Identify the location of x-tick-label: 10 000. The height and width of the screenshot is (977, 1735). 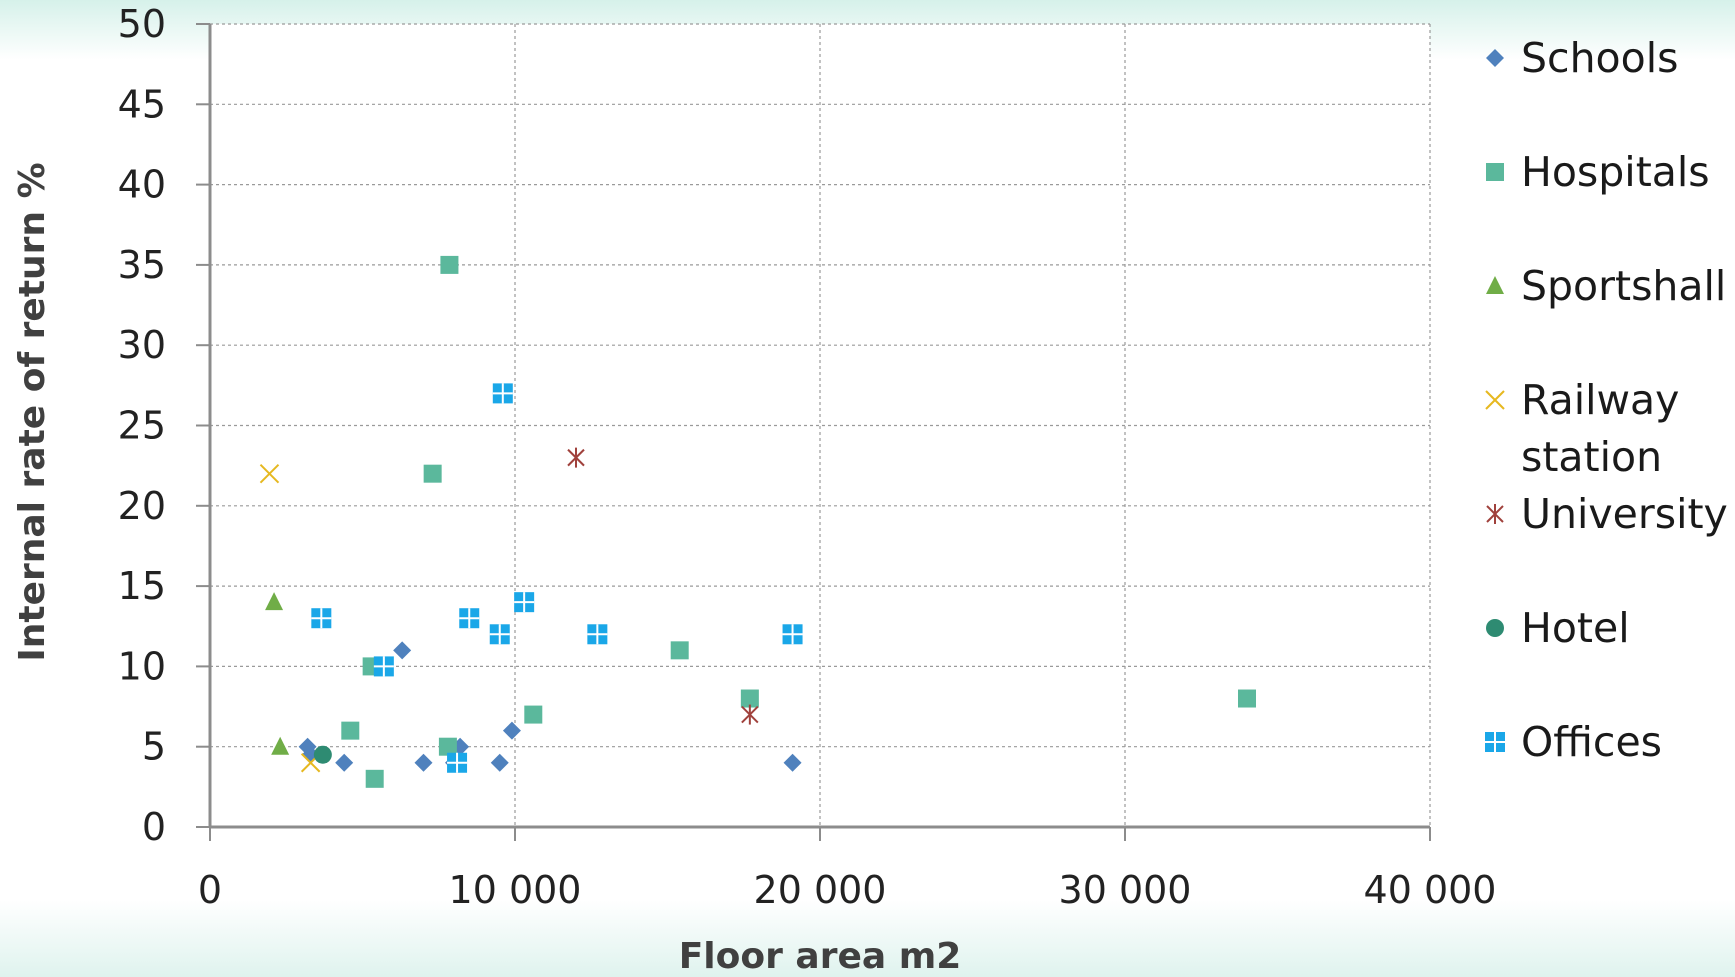
(515, 890).